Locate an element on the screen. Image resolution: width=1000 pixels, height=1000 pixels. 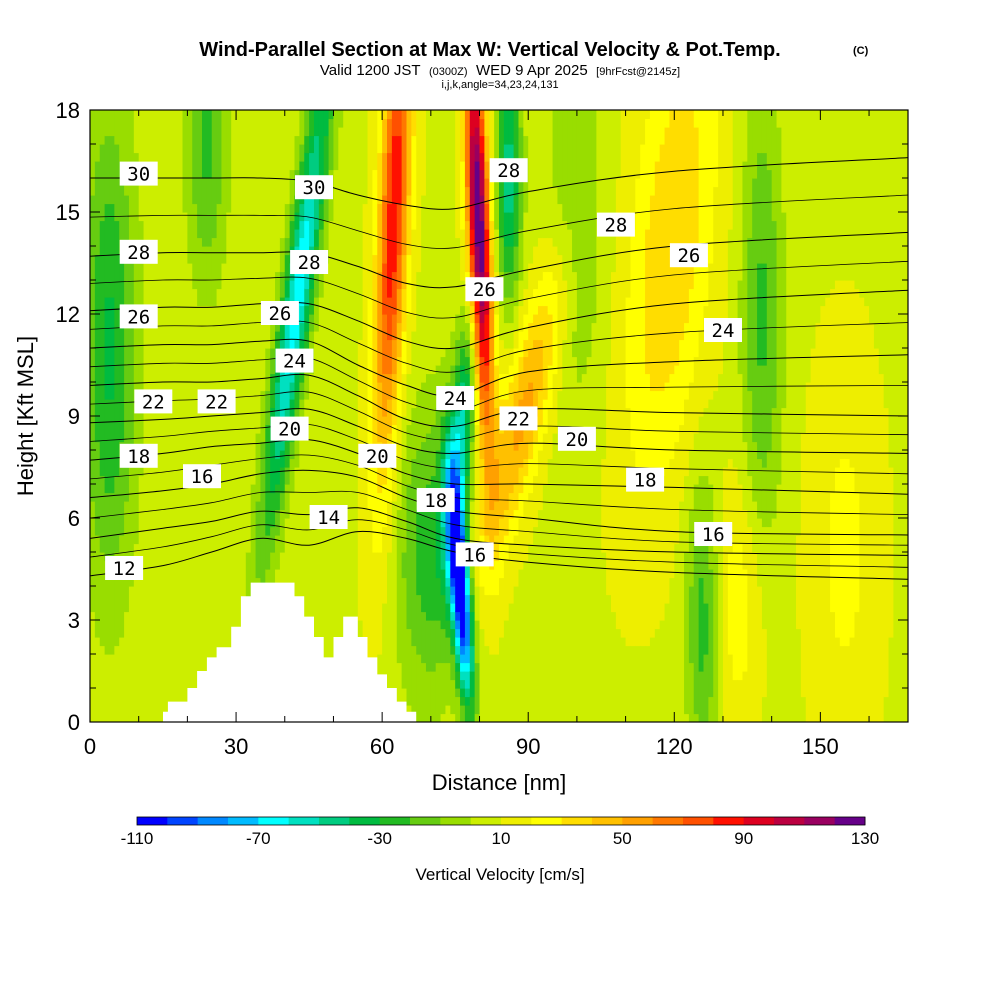
contour-label-text: 12 is located at coordinates (124, 569).